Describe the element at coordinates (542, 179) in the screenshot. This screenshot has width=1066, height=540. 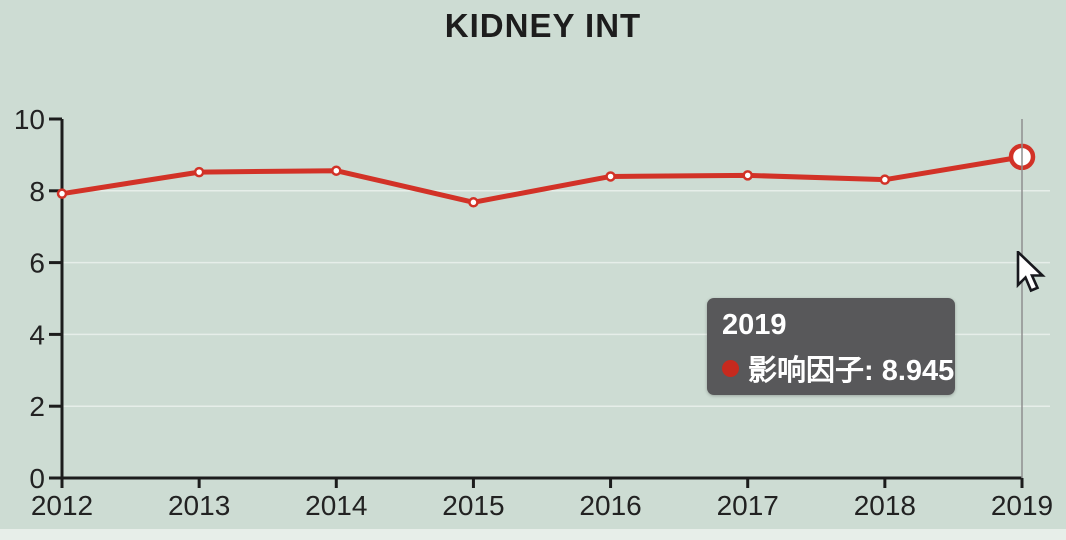
I see `series-line-影响因子` at that location.